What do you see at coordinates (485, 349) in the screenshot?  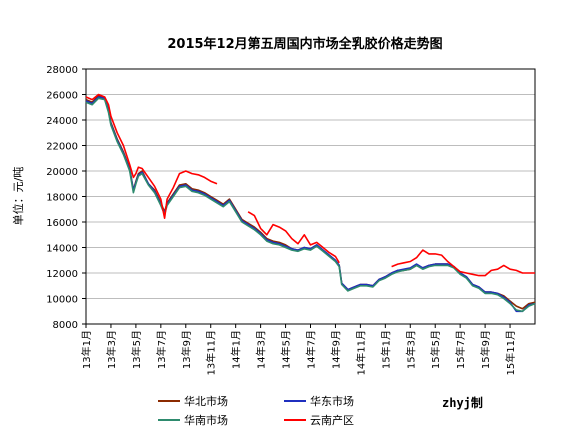 I see `x-tick-label: 15年9月` at bounding box center [485, 349].